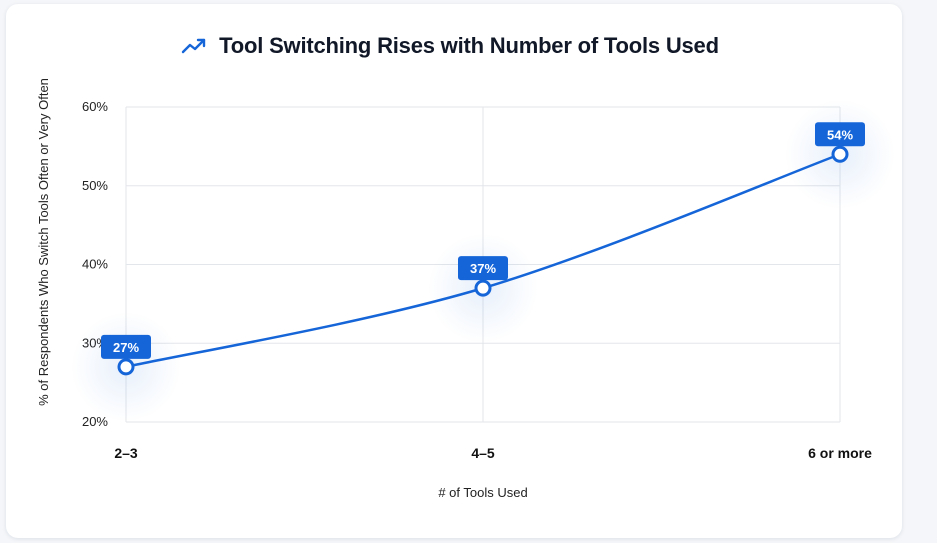 The height and width of the screenshot is (543, 937). I want to click on data-label-text: 37%, so click(483, 268).